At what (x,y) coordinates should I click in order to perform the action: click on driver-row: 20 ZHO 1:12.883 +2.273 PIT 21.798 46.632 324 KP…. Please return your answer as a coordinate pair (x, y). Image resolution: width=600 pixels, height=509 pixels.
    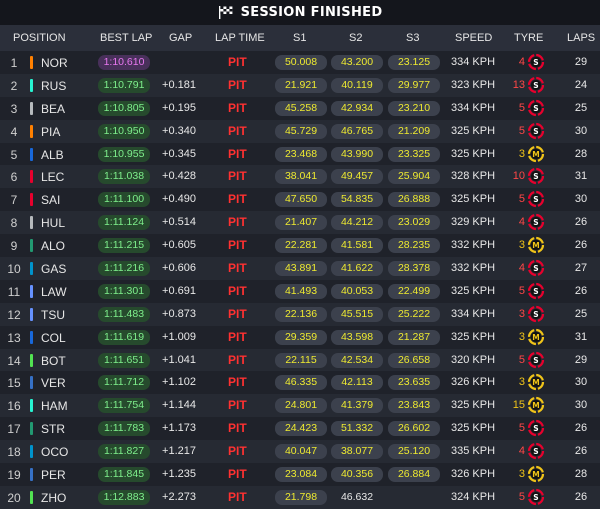
    Looking at the image, I should click on (300, 497).